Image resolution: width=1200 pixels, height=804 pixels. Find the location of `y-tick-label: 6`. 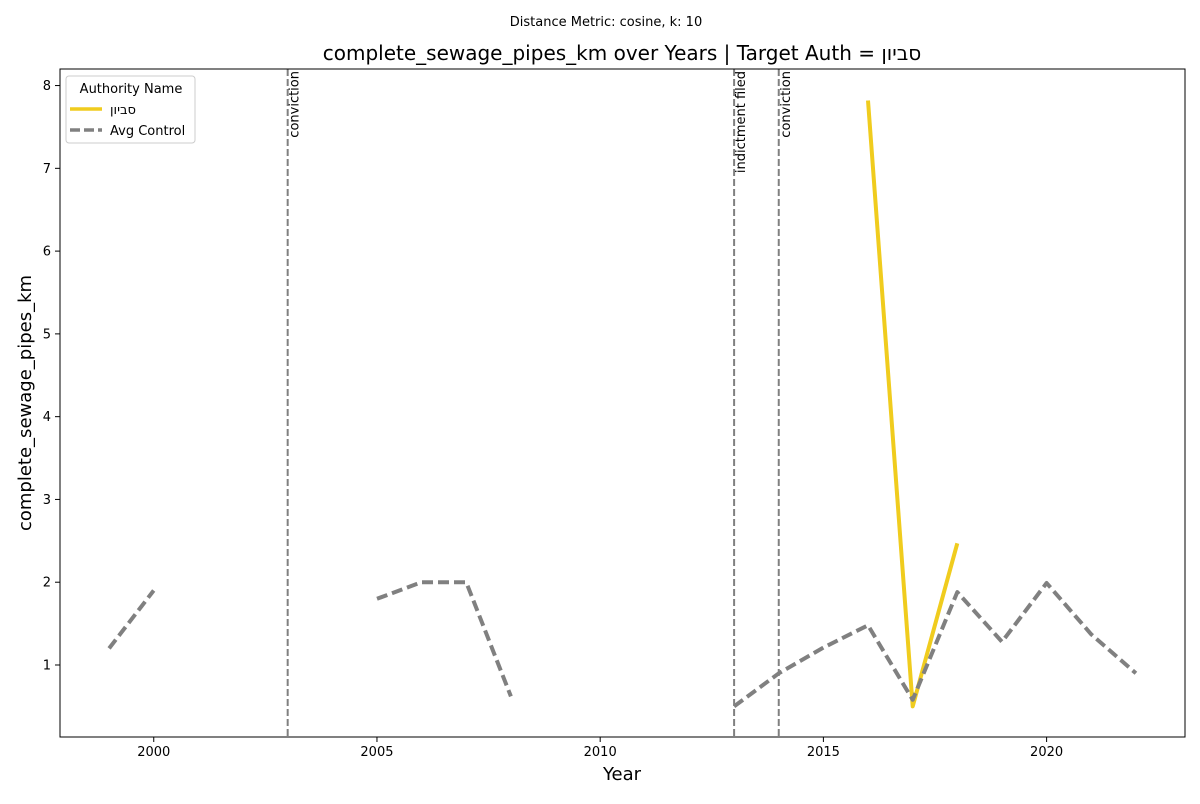

y-tick-label: 6 is located at coordinates (47, 252).